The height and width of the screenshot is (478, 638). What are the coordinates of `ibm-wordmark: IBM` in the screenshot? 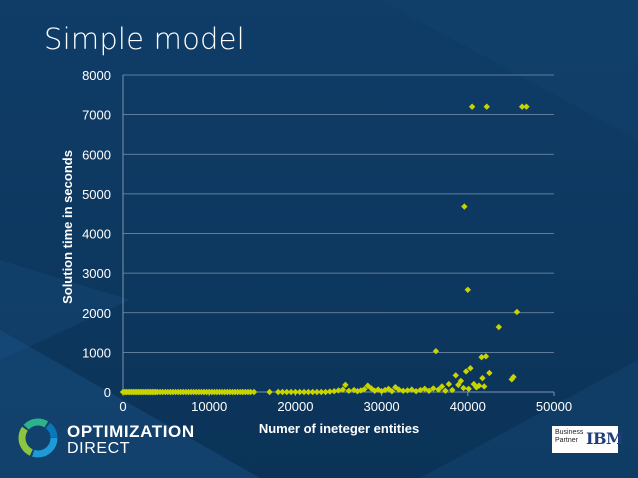 It's located at (605, 438).